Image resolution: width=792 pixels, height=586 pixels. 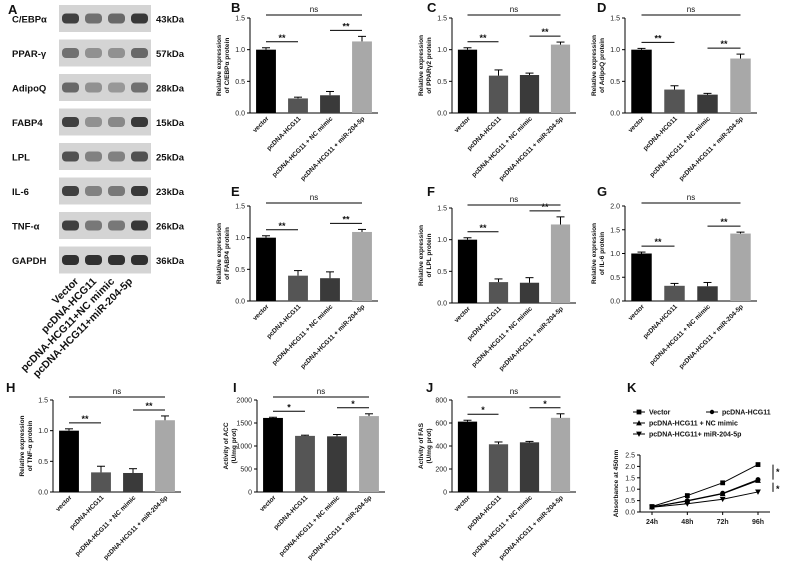 I want to click on panel-label: H, so click(x=10, y=387).